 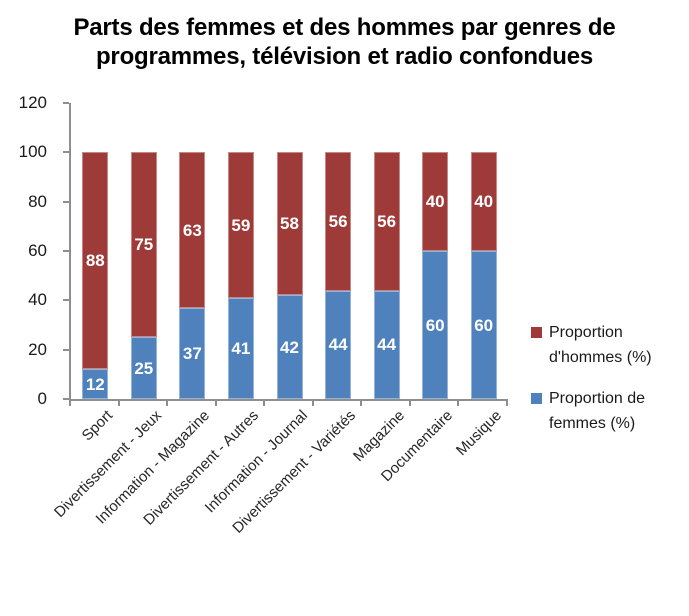 I want to click on bar-segment-femmes-divertissement-autres: 41, so click(x=240, y=348).